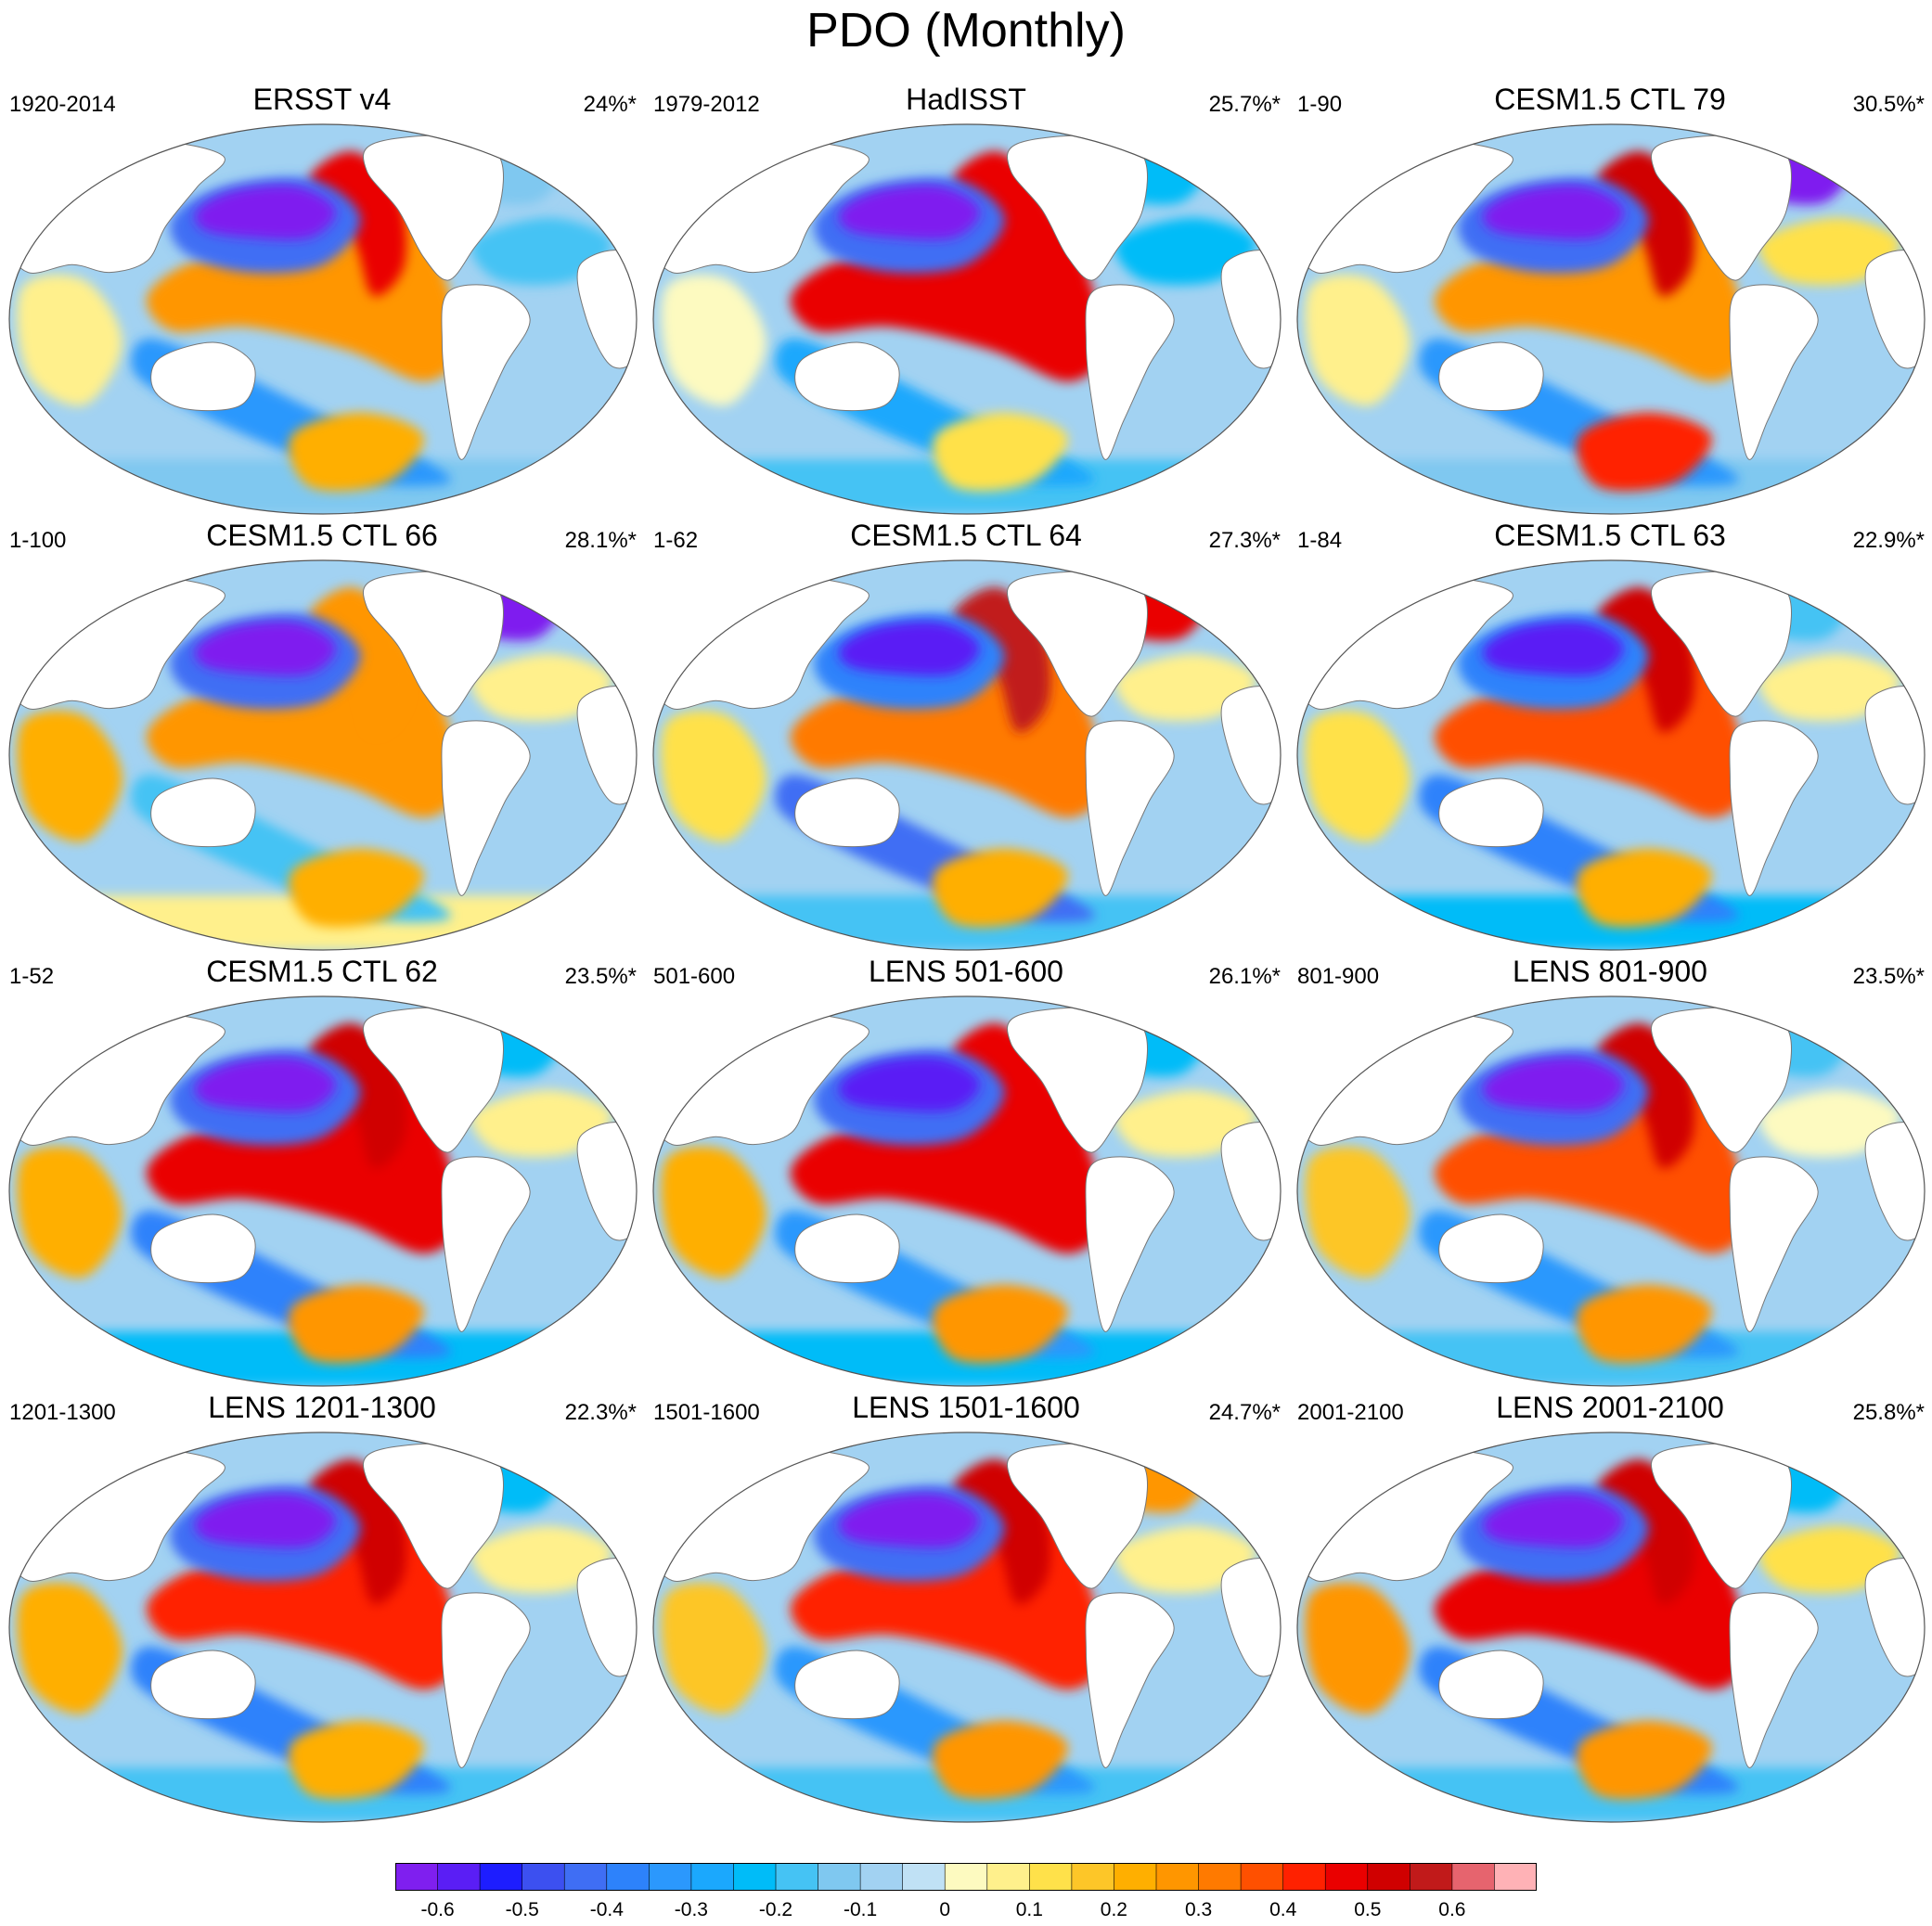 The height and width of the screenshot is (1926, 1932). What do you see at coordinates (608, 1909) in the screenshot?
I see `colorbar-tick-label: -0.4` at bounding box center [608, 1909].